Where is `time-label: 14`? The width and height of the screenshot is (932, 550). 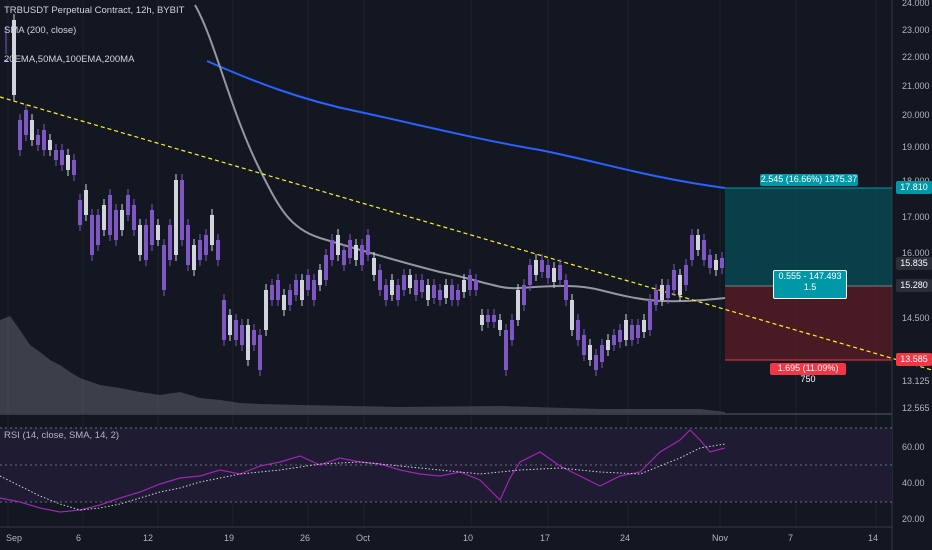
time-label: 14 is located at coordinates (873, 538).